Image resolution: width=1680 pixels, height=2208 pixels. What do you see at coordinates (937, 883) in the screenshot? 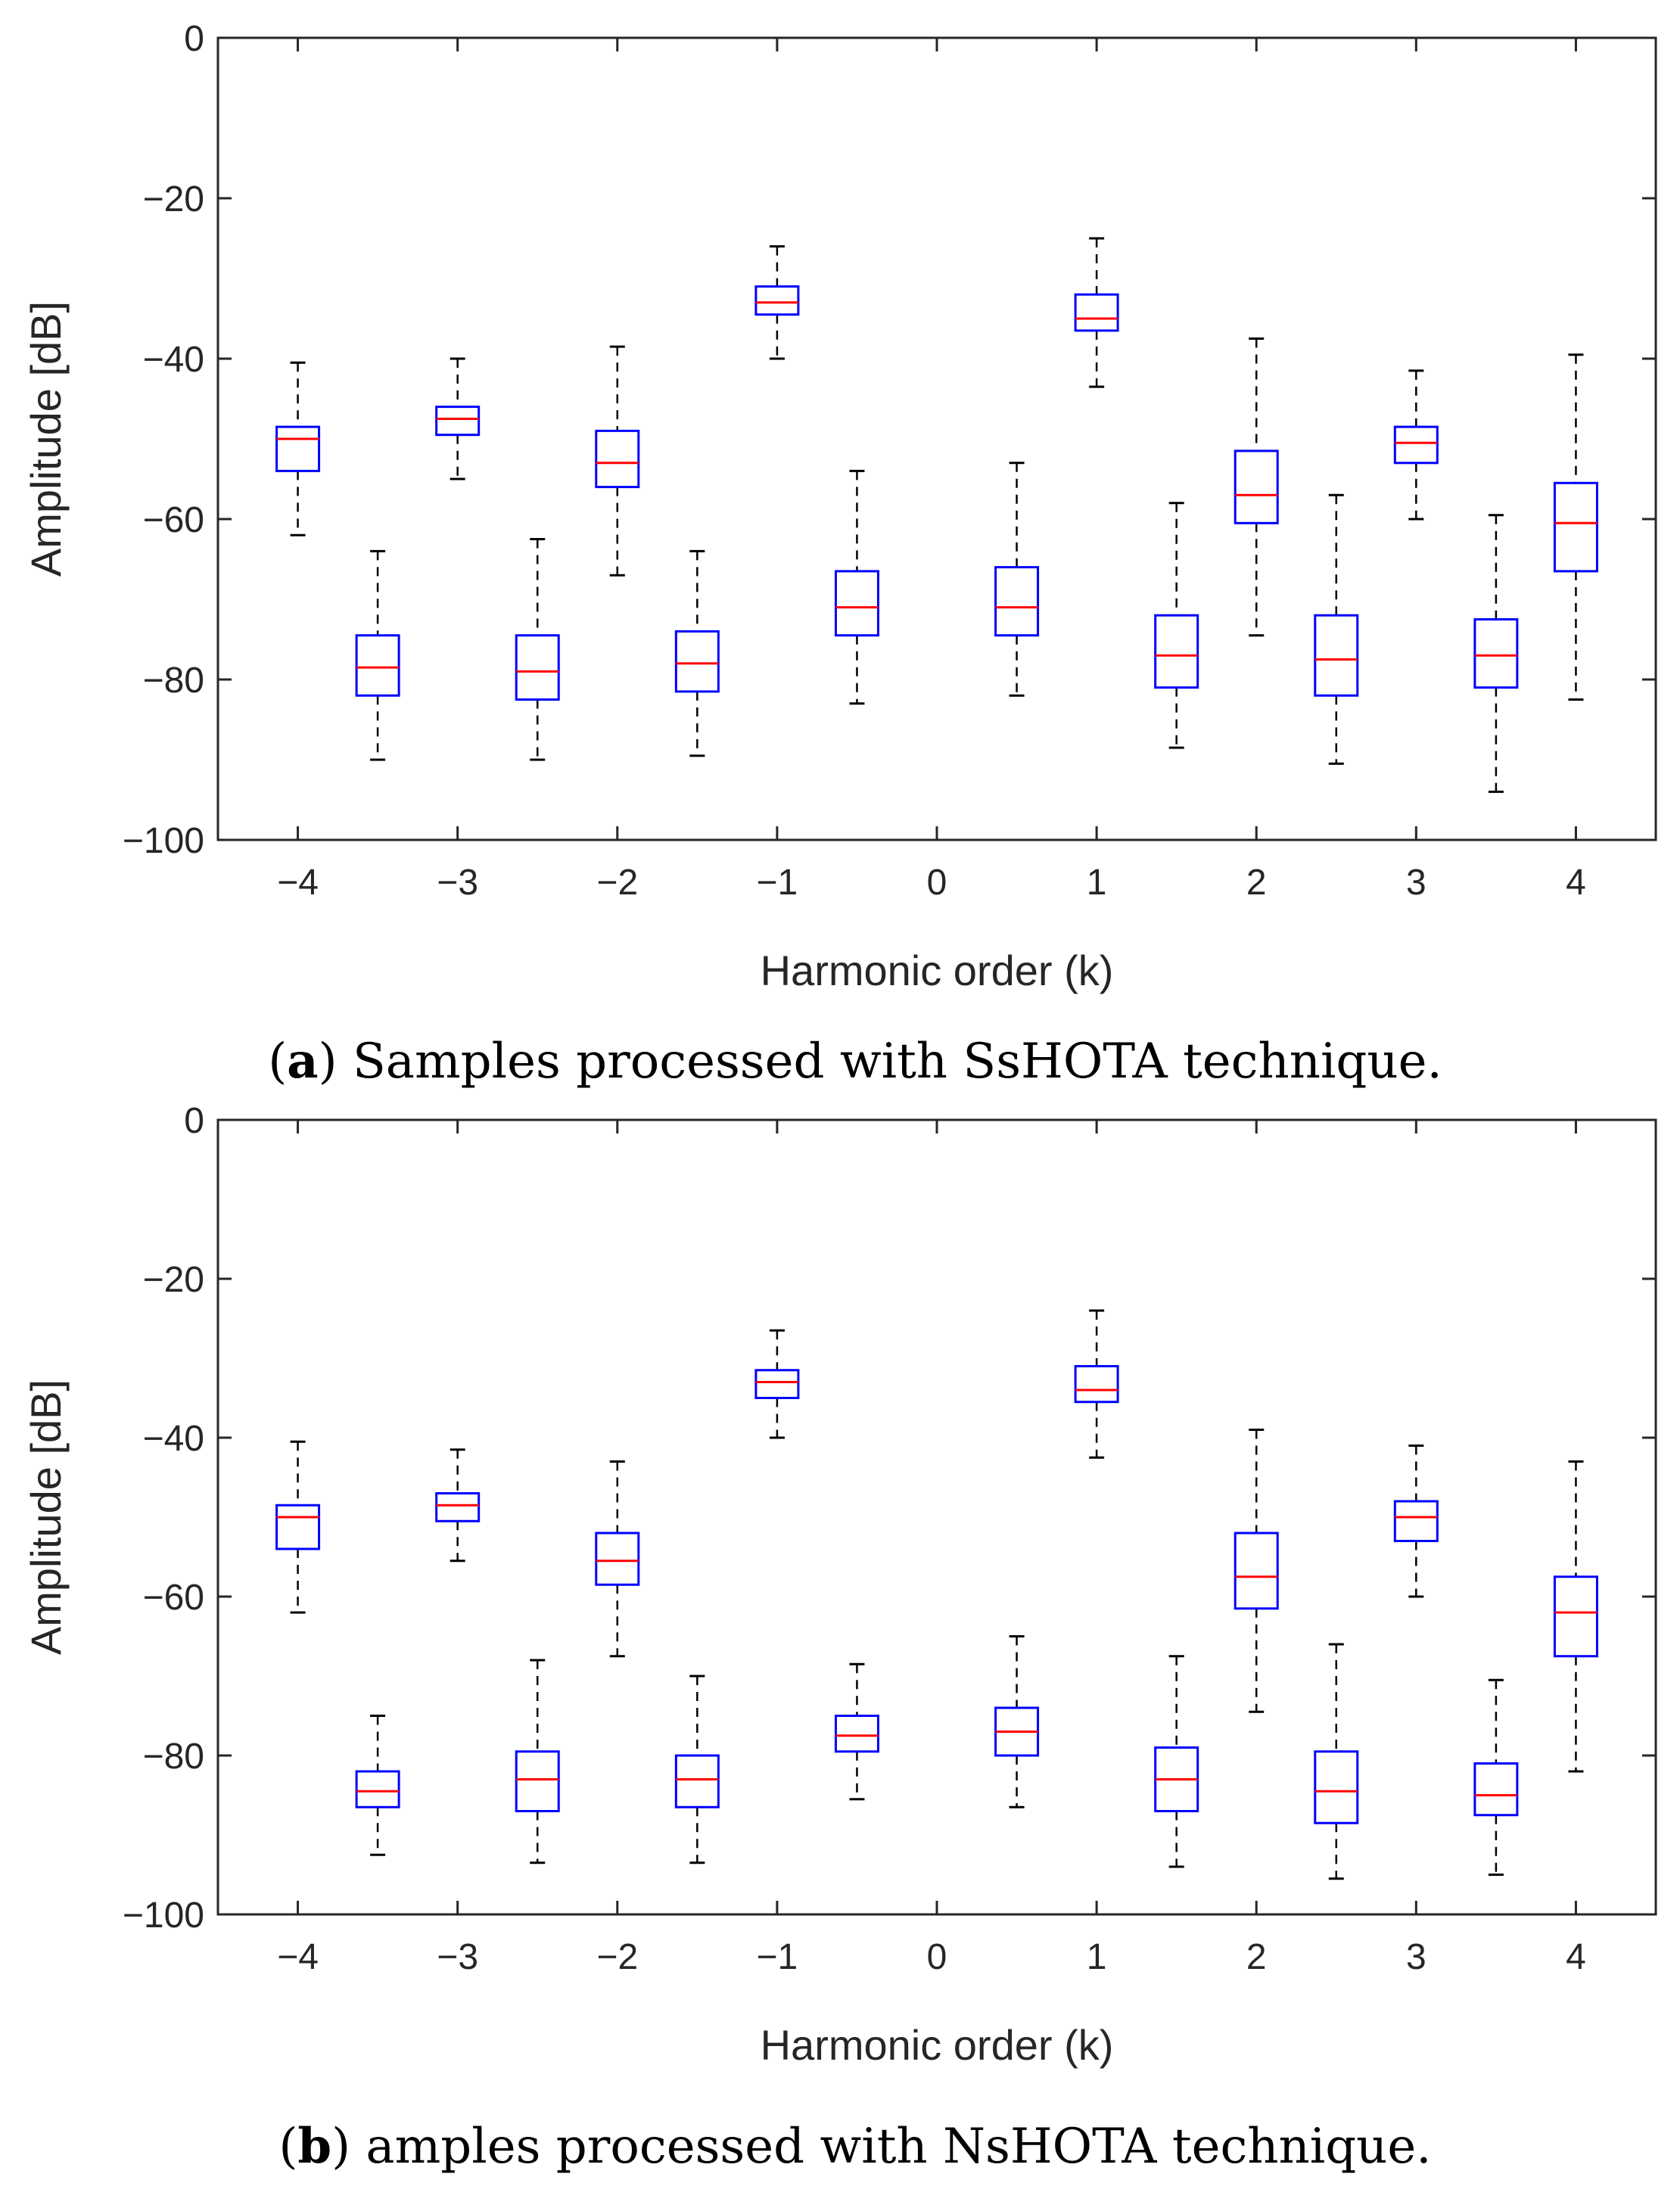
I see `panel-a-x-tick-label: 0` at bounding box center [937, 883].